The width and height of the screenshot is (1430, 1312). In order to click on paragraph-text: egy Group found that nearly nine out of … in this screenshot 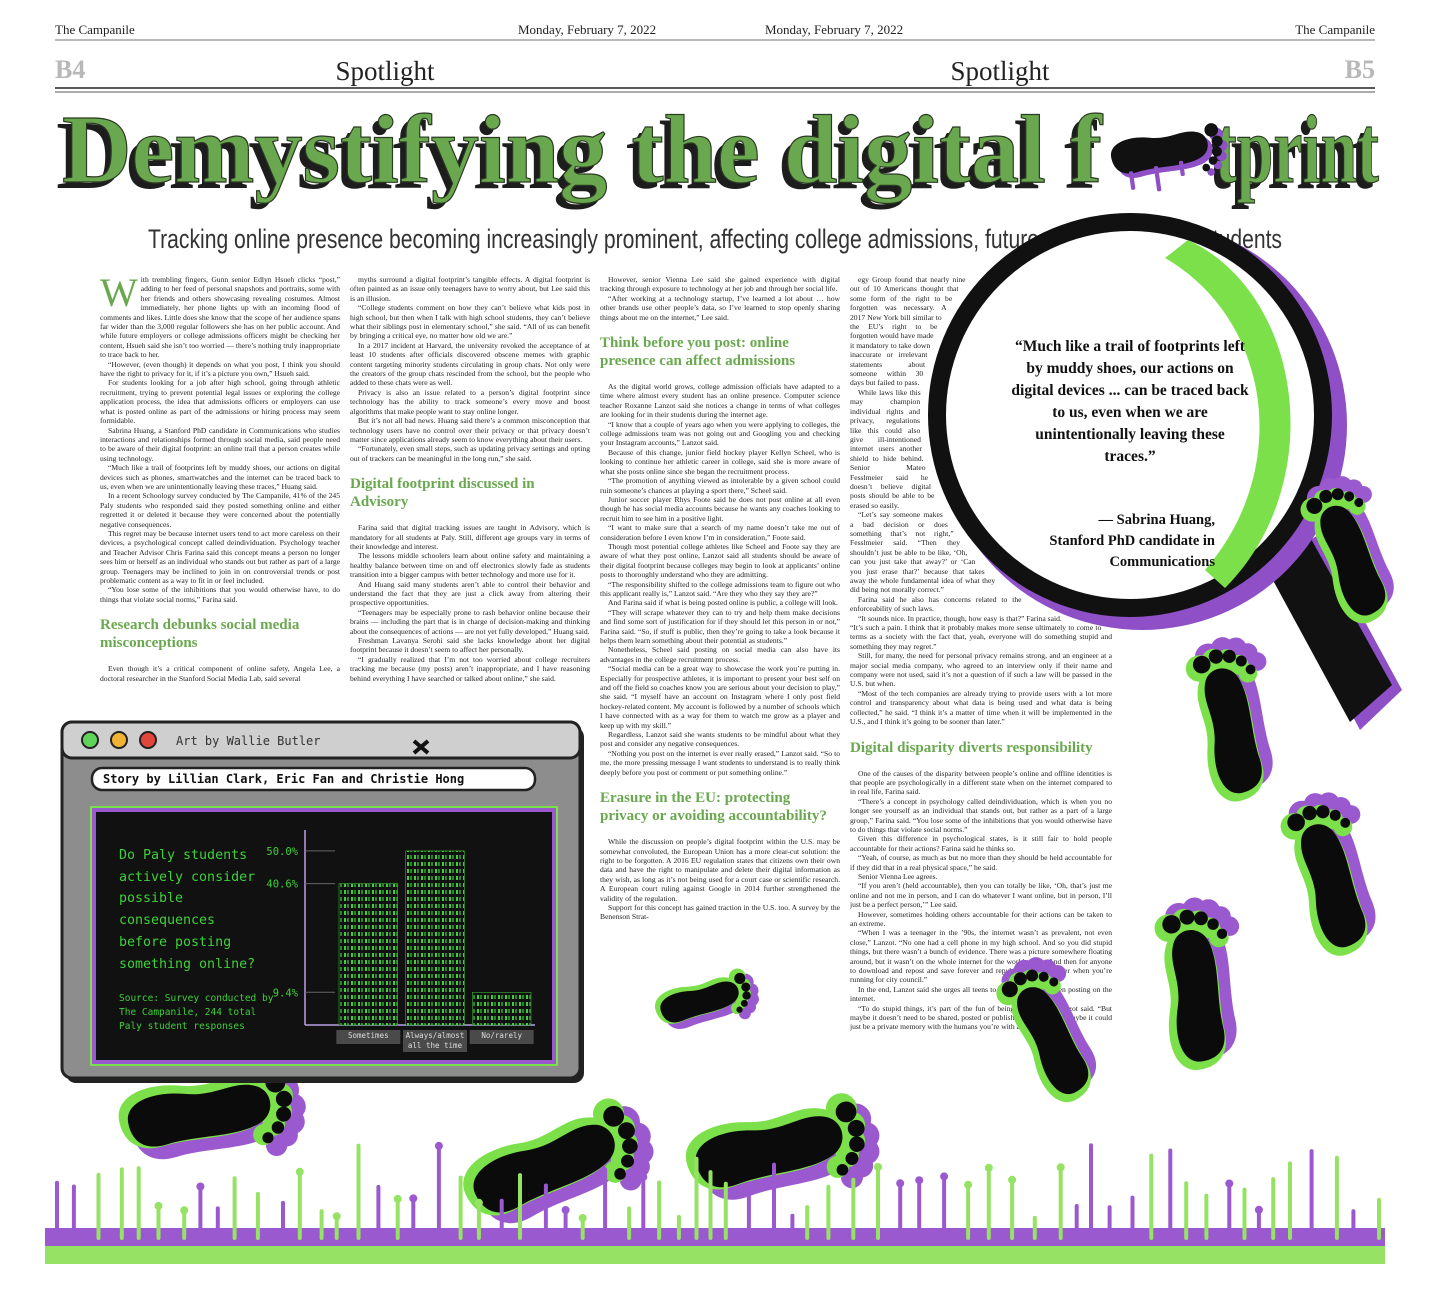, I will do `click(908, 331)`.